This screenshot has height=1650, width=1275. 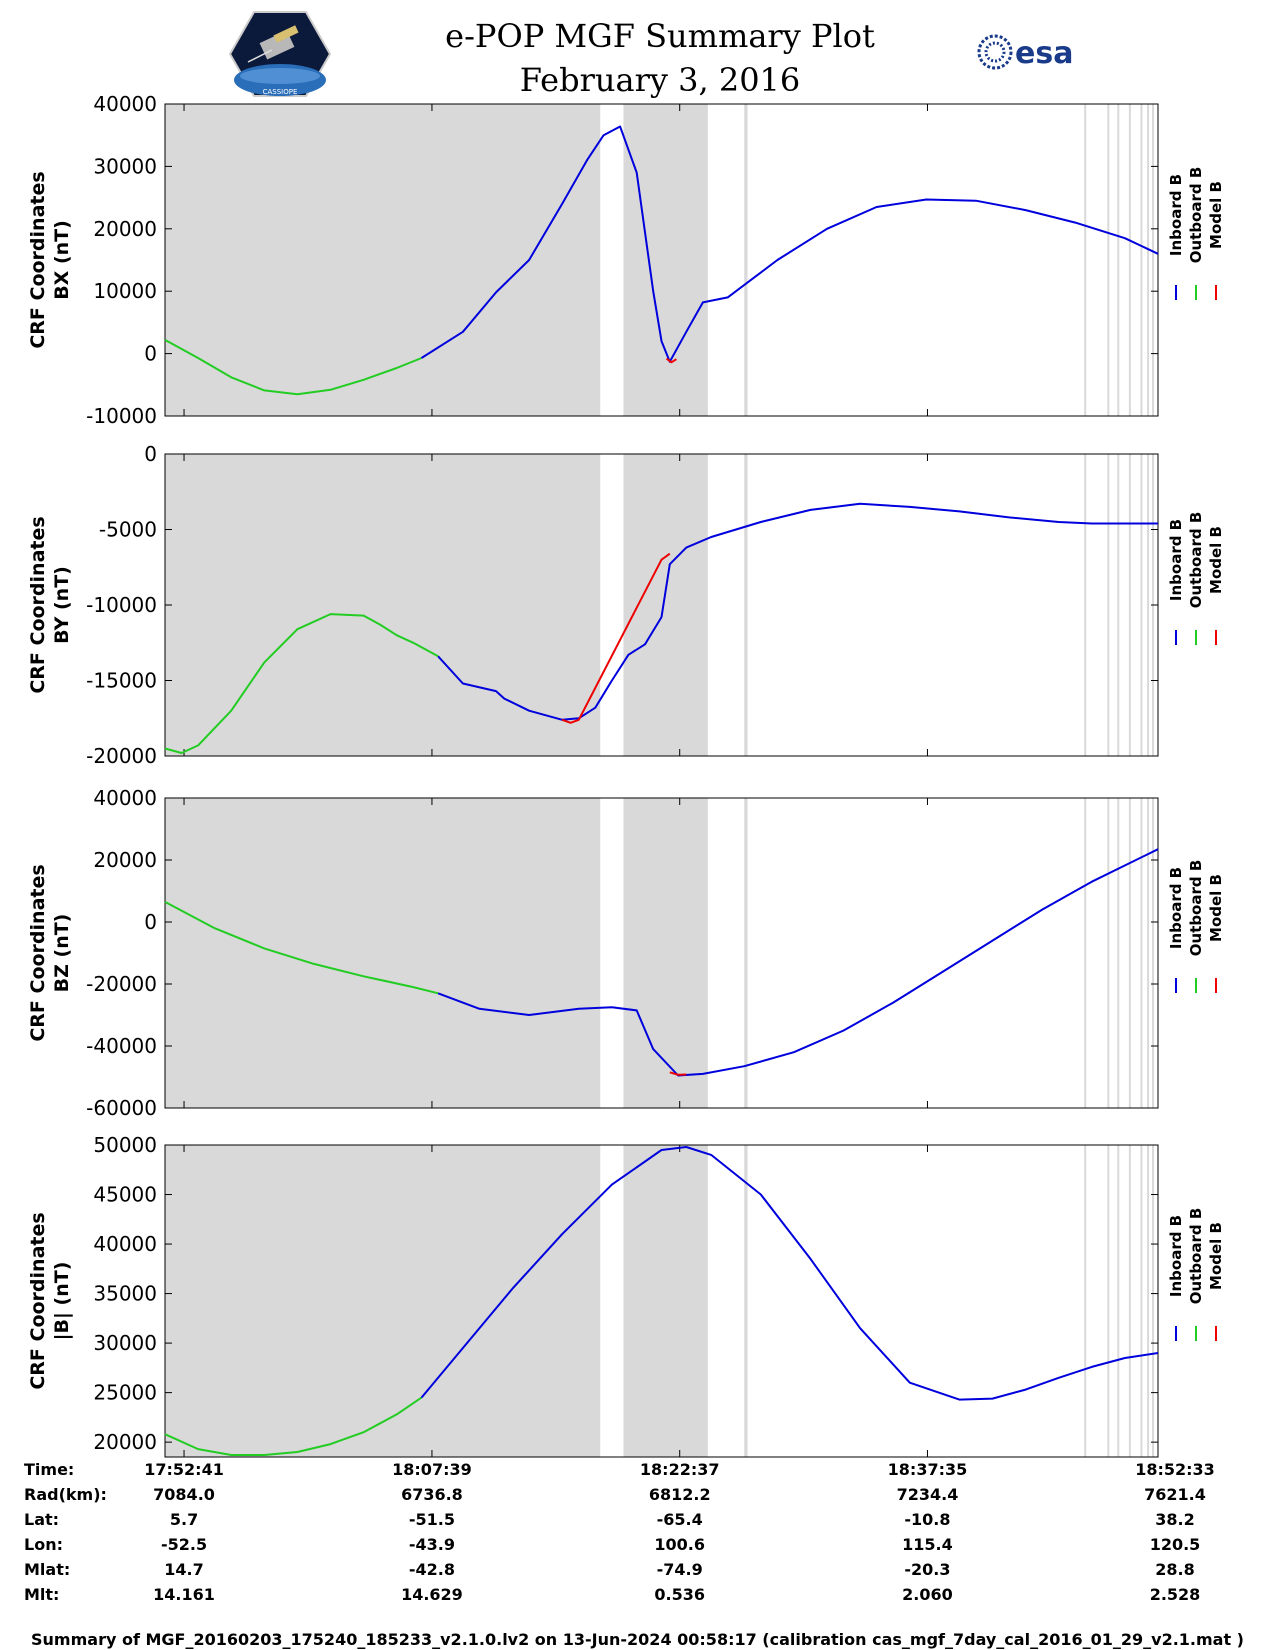 What do you see at coordinates (280, 54) in the screenshot?
I see `epop-mission-logo: CASSIOPE` at bounding box center [280, 54].